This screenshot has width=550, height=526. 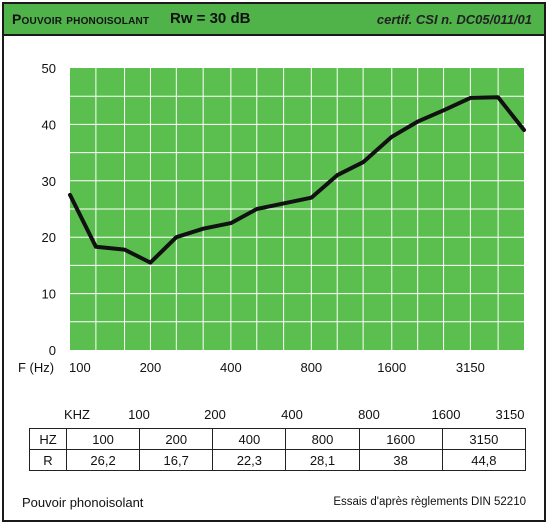 I want to click on y-tick-label: 50, so click(x=49, y=68).